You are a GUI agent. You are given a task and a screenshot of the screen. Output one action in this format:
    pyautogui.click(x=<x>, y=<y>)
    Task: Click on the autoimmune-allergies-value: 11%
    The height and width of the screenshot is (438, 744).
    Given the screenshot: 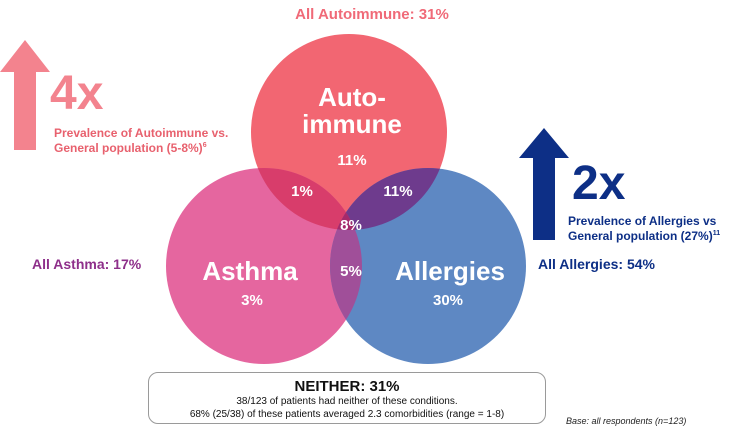 What is the action you would take?
    pyautogui.click(x=397, y=191)
    